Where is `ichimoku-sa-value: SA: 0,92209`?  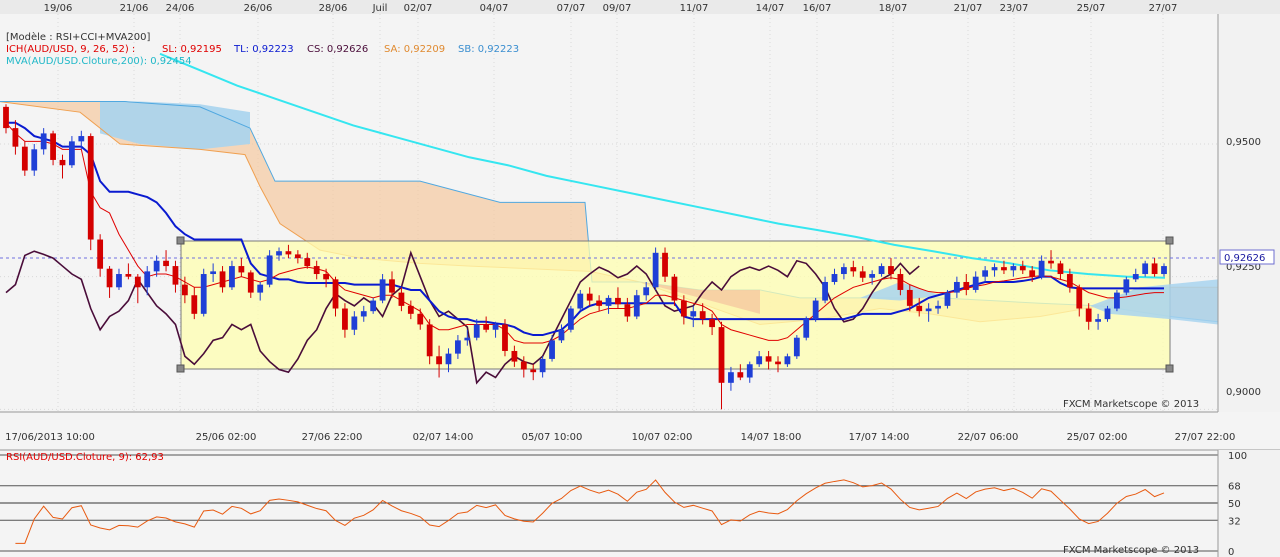 ichimoku-sa-value: SA: 0,92209 is located at coordinates (414, 49).